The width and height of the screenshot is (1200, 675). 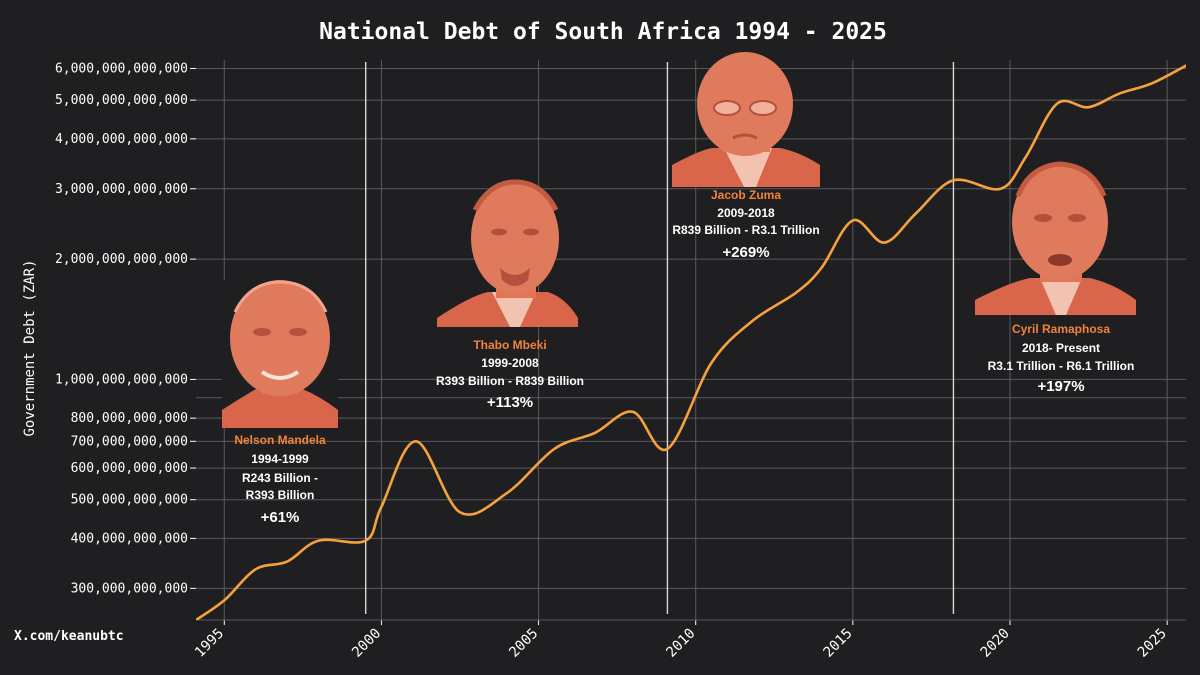 What do you see at coordinates (745, 230) in the screenshot?
I see `zuma-range: R839 Billion - R3.1 Trillion` at bounding box center [745, 230].